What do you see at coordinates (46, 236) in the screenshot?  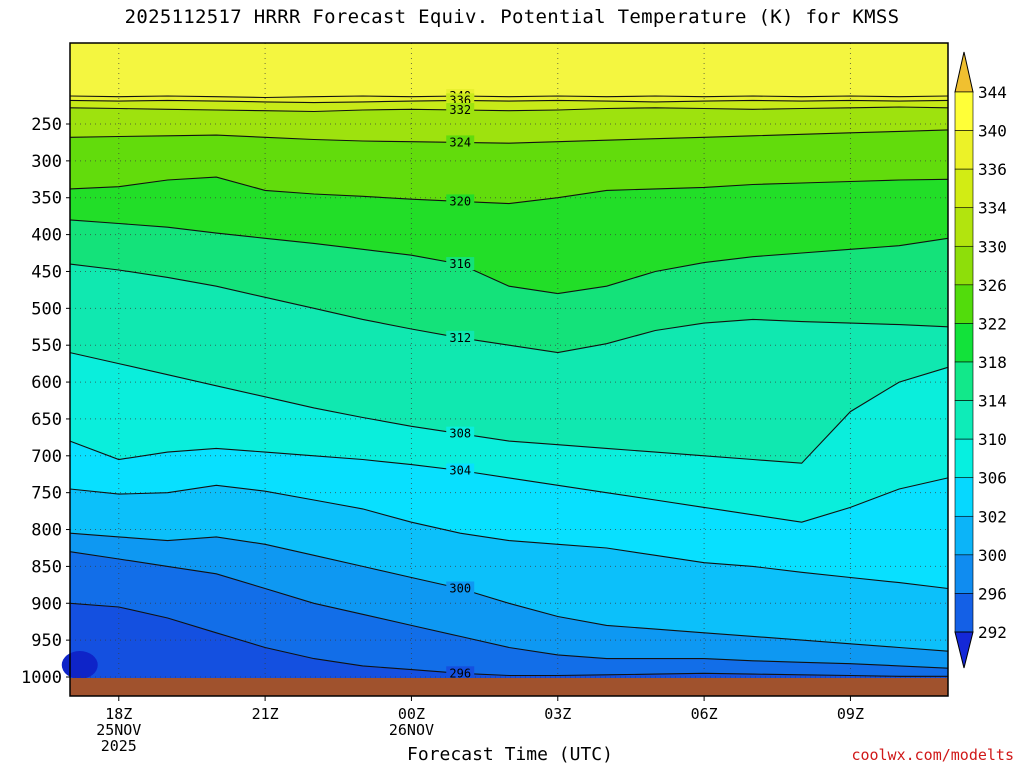 I see `y-tick-label-400: 400` at bounding box center [46, 236].